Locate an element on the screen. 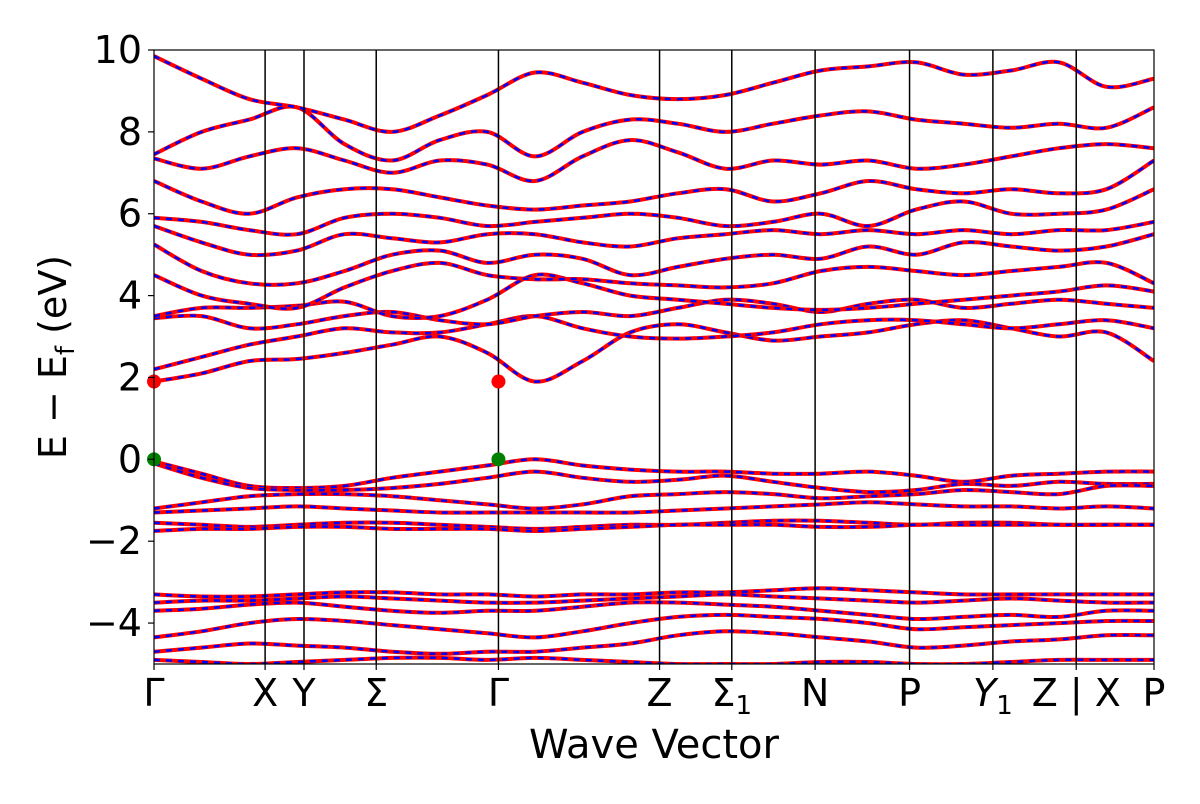 This screenshot has width=1200, height=804. x-tick-label-6: Σ1 is located at coordinates (731, 696).